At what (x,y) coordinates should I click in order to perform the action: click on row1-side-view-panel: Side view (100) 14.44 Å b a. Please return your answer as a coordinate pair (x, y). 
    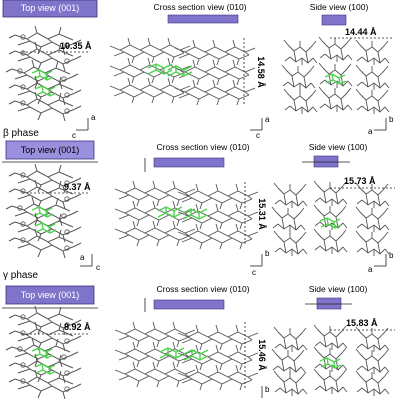
    Looking at the image, I should click on (337, 69).